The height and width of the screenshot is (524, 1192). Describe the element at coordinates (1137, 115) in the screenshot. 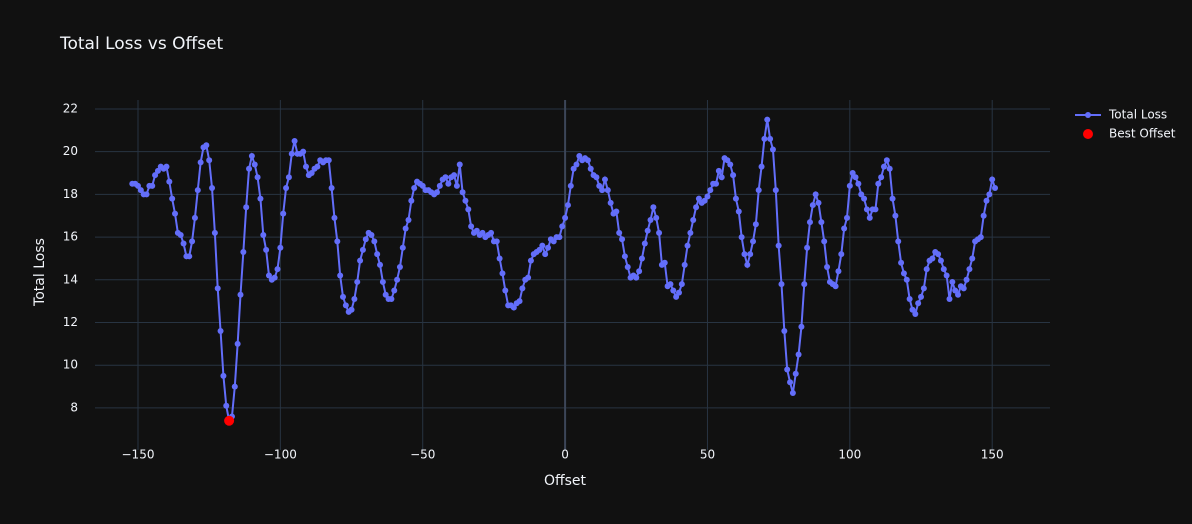

I see `legend-label: Total Loss` at that location.